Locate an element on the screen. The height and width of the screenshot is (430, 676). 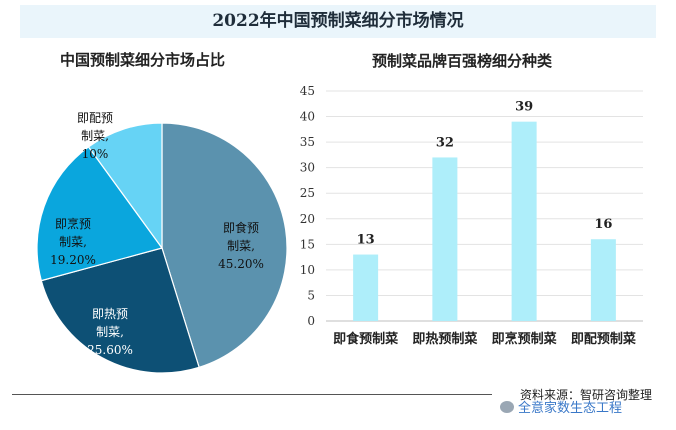
x-category-label: 即配预制菜 is located at coordinates (603, 339).